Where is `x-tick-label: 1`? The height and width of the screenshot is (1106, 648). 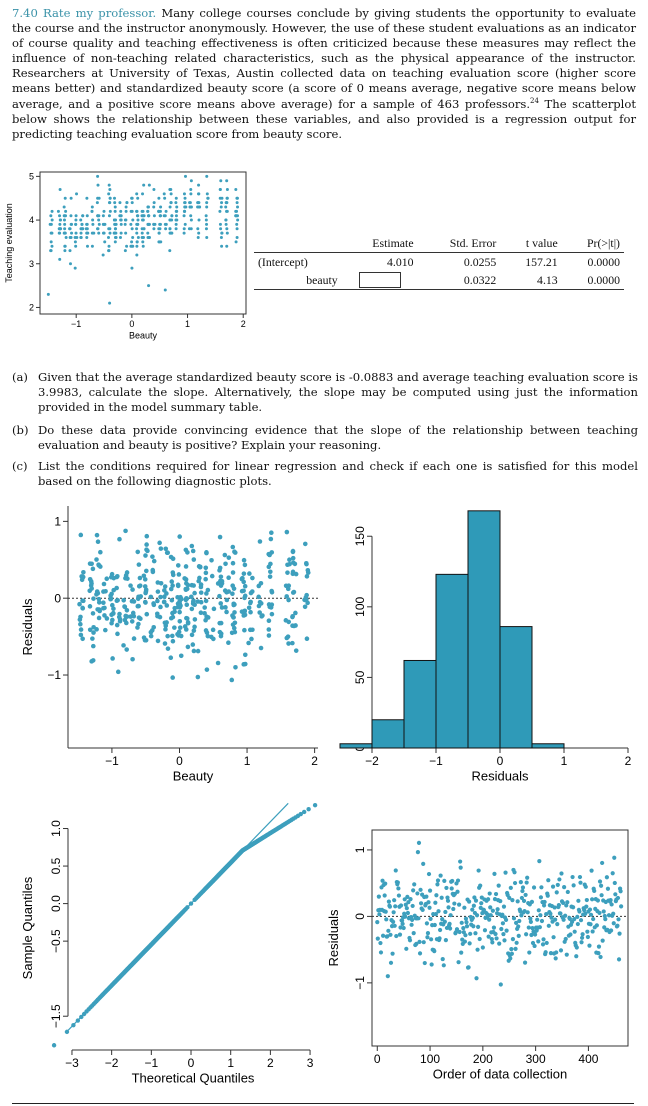
x-tick-label: 1 is located at coordinates (564, 761).